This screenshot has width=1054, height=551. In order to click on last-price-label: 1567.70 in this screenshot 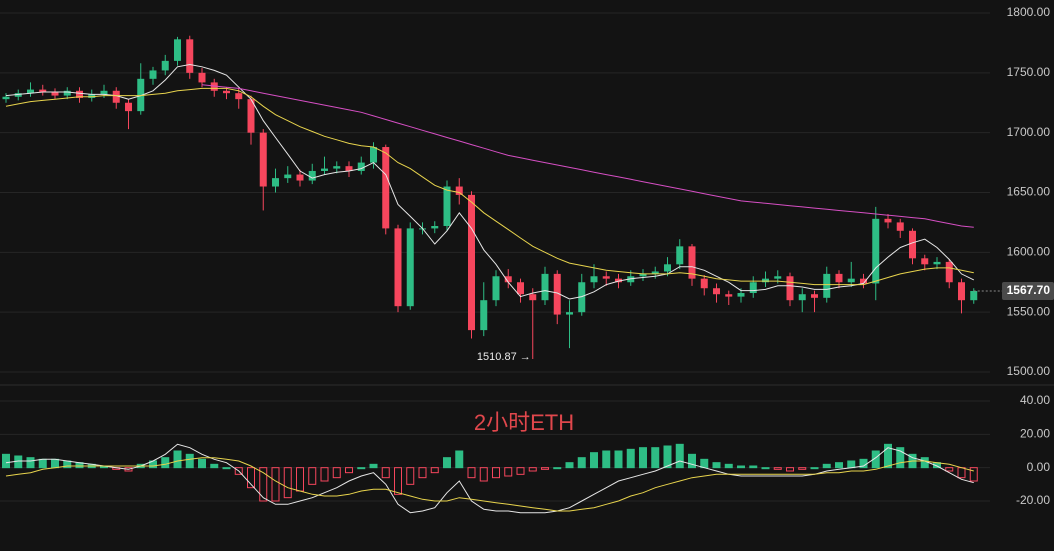, I will do `click(1029, 290)`.